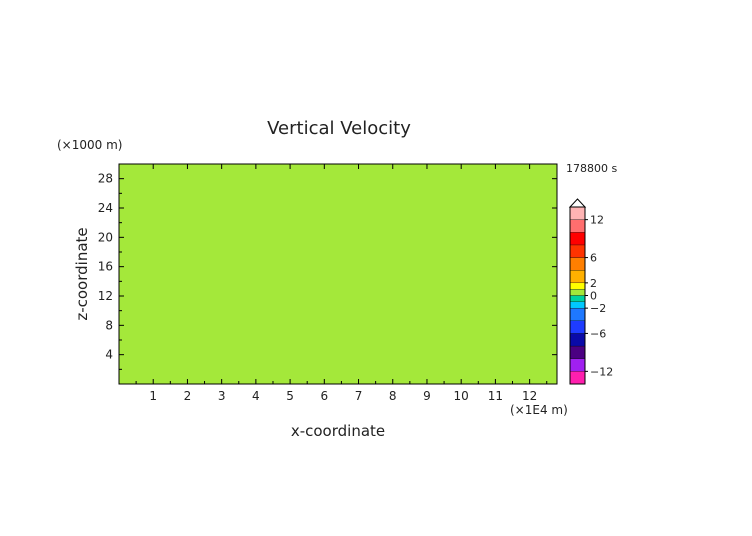 Image resolution: width=752 pixels, height=536 pixels. Describe the element at coordinates (338, 233) in the screenshot. I see `upper-wave-region` at that location.